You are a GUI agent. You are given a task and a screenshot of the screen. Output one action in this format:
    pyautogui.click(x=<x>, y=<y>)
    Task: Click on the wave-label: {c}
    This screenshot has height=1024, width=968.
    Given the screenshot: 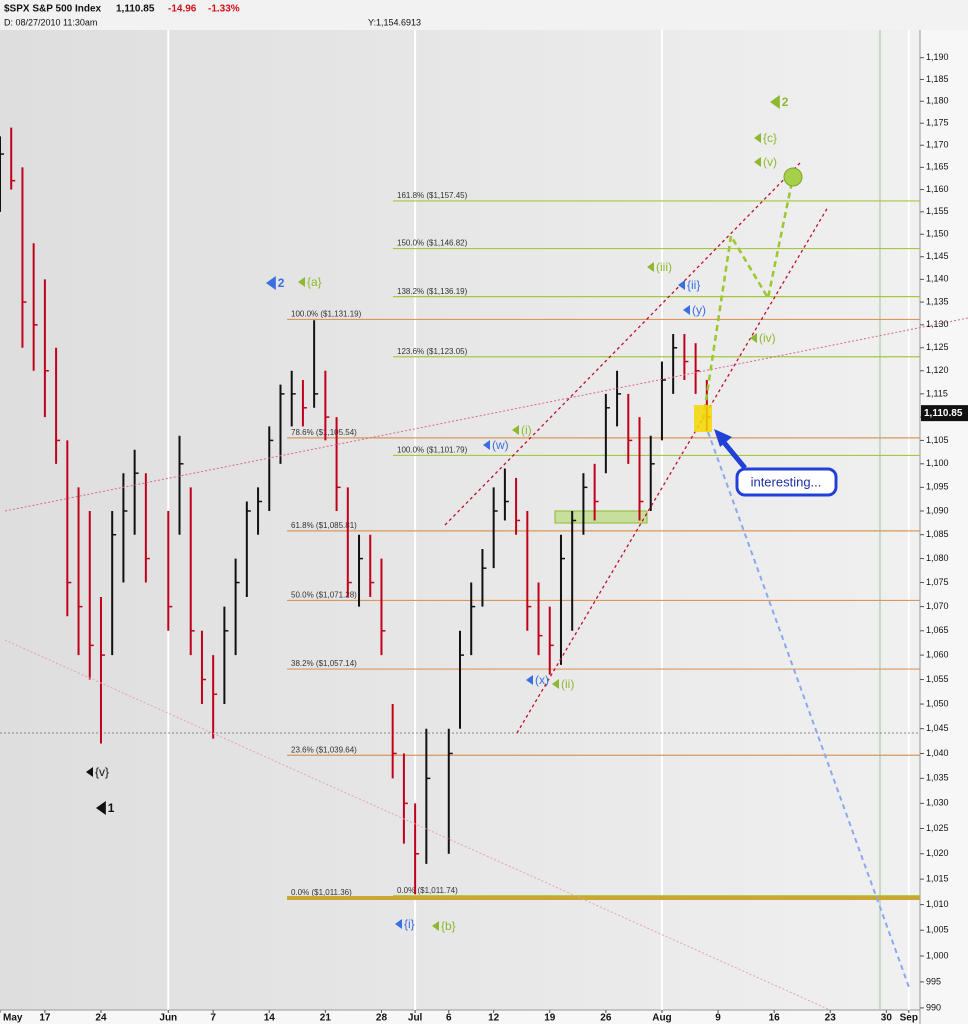 What is the action you would take?
    pyautogui.click(x=770, y=138)
    